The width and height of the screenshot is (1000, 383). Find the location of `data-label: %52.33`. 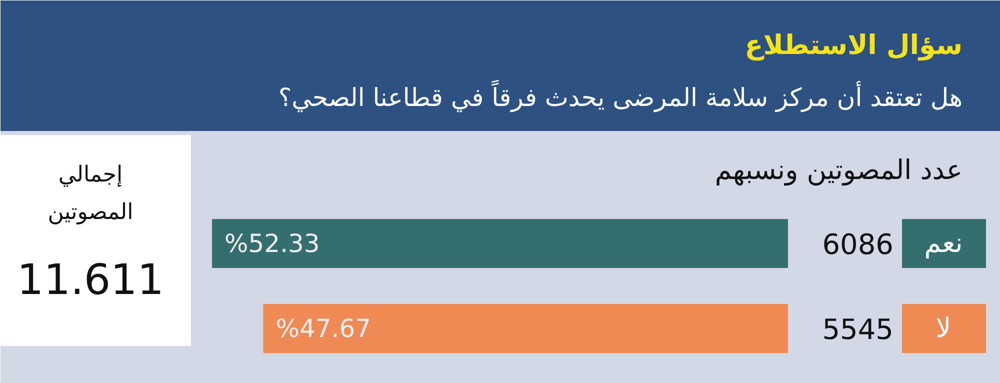

data-label: %52.33 is located at coordinates (272, 243).